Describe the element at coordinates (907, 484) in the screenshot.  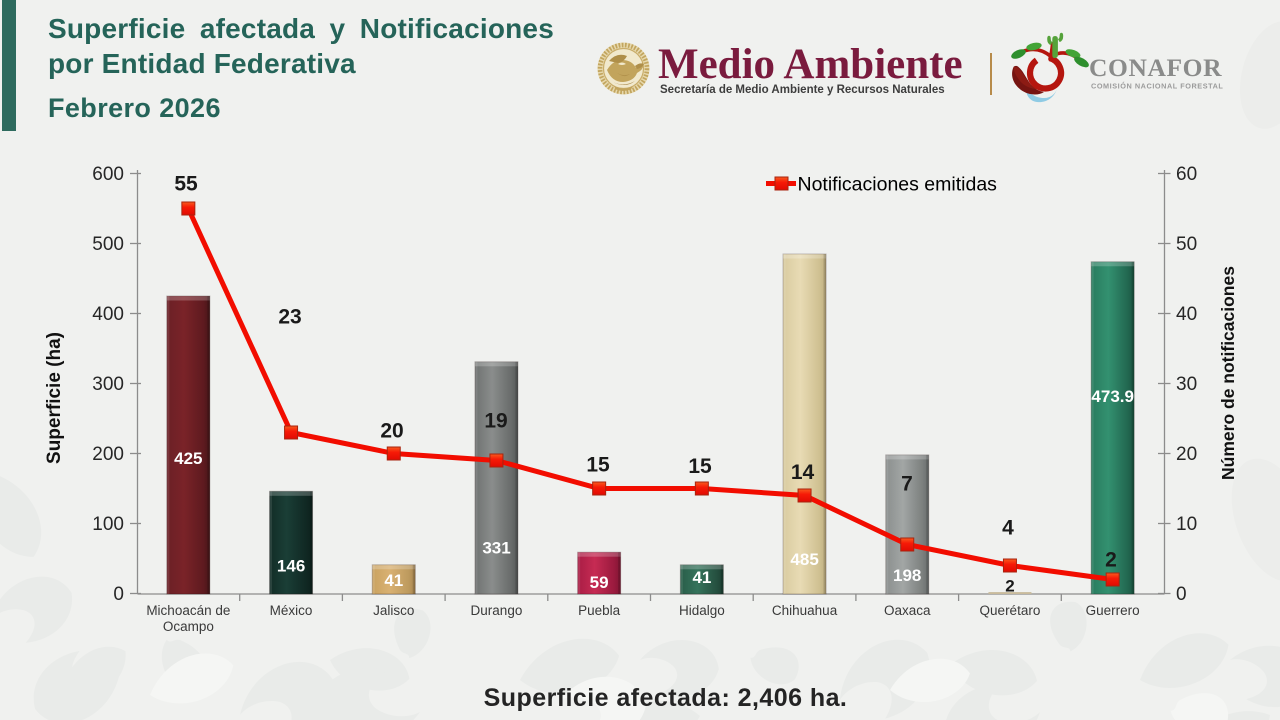
I see `svg-text: 7` at that location.